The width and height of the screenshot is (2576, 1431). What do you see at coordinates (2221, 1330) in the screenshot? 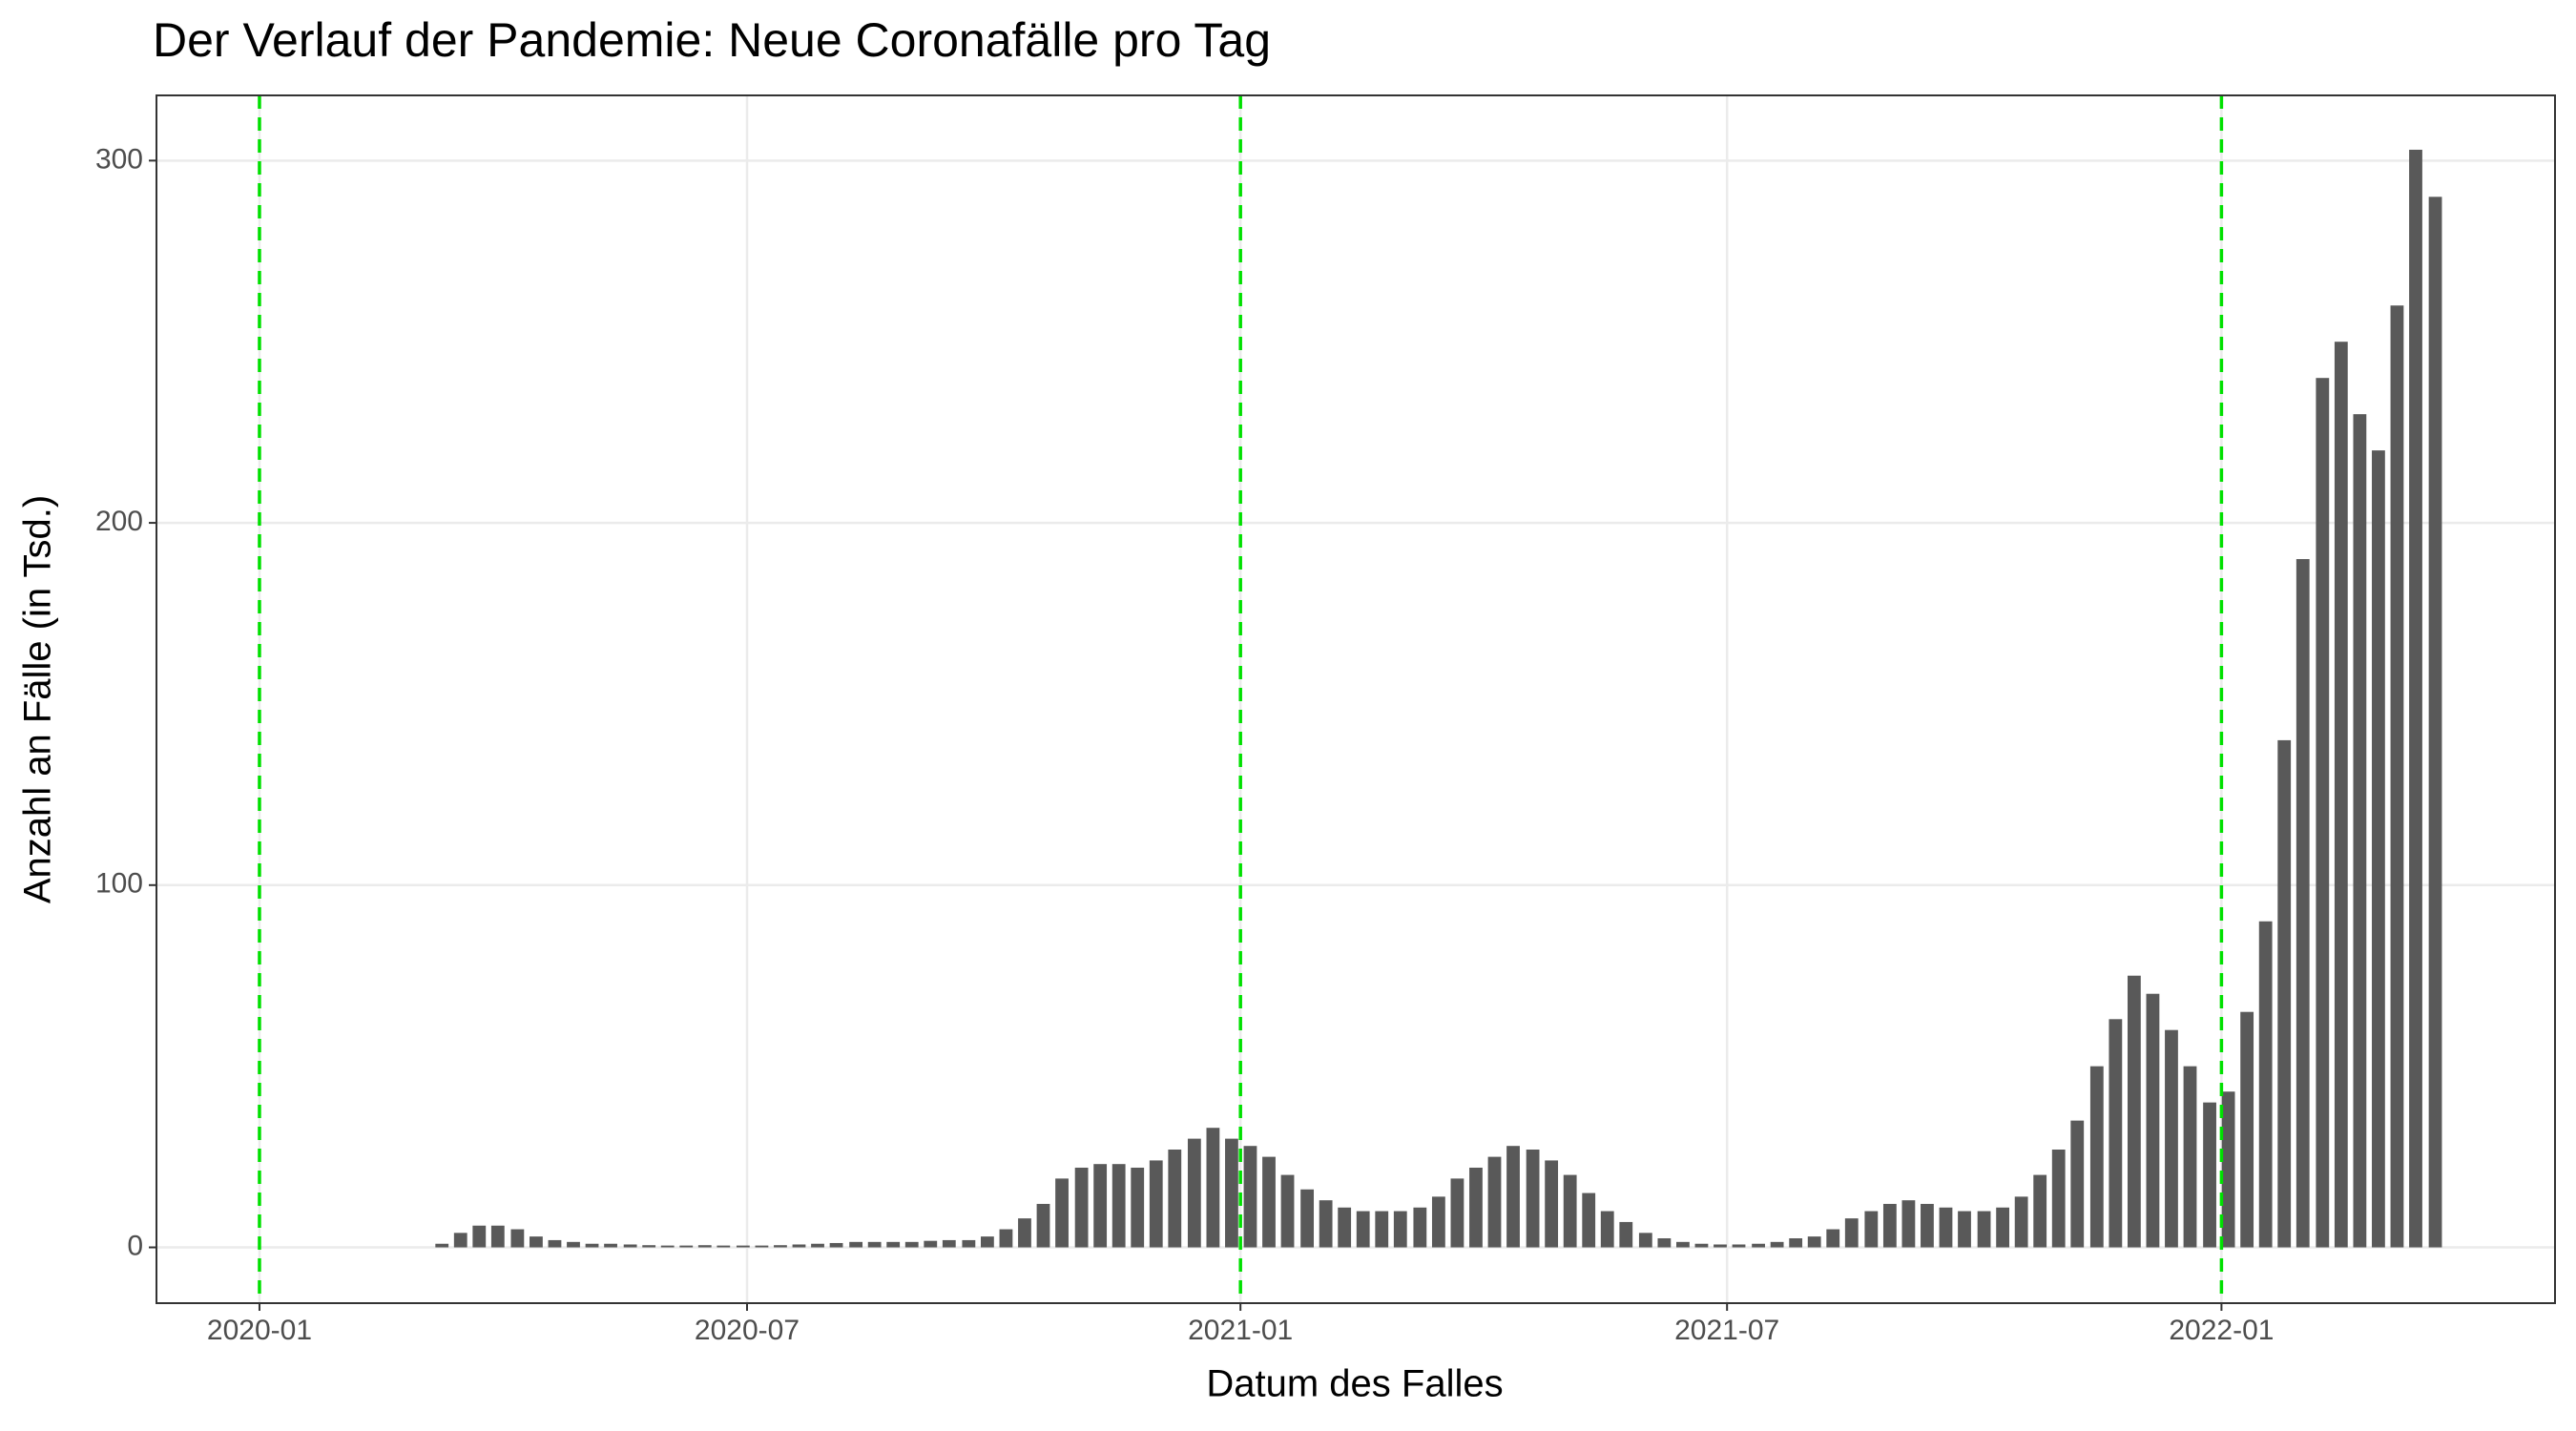
I see `x-tick-label: 2022-01` at bounding box center [2221, 1330].